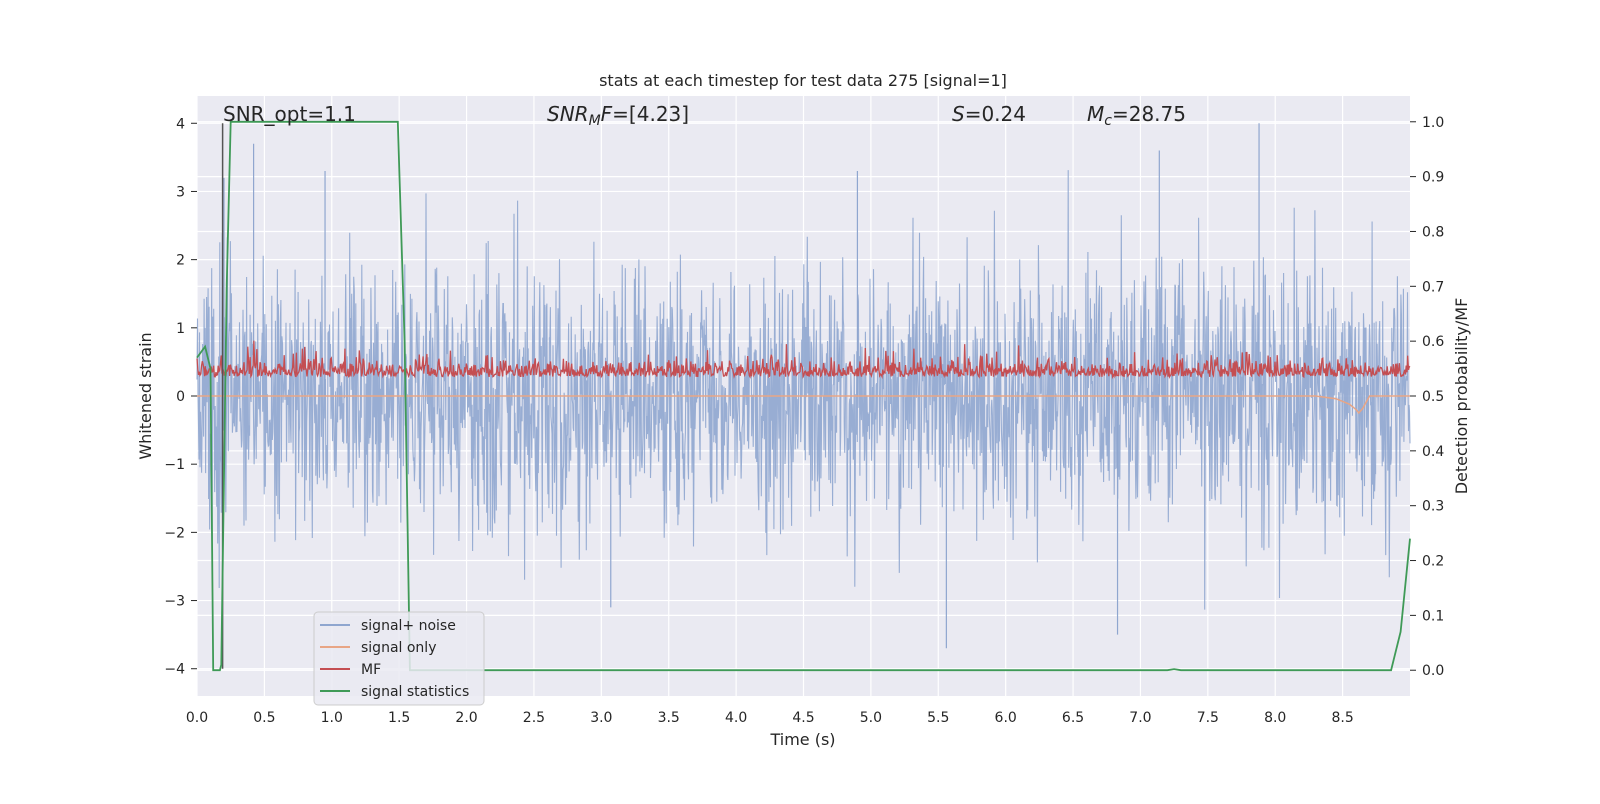  Describe the element at coordinates (332, 718) in the screenshot. I see `x-tick-label: 1.0` at that location.